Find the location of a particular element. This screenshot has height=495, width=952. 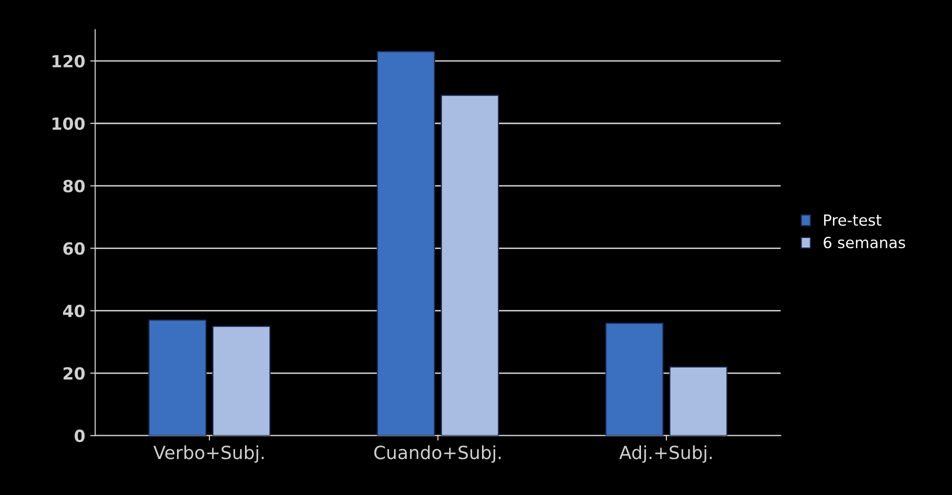

x-tick-label: Cuando+Subj. is located at coordinates (437, 454).